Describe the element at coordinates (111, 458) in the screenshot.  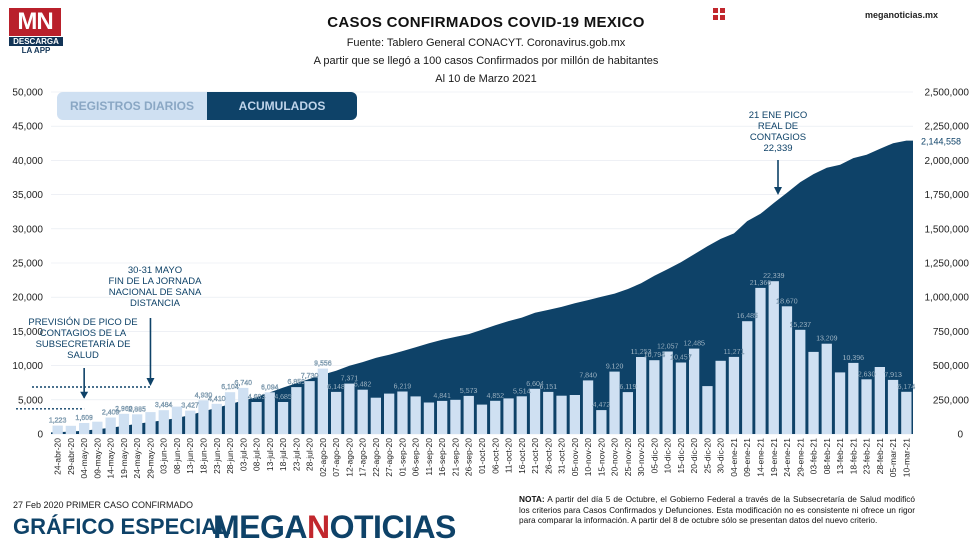
I see `x-tick-label: 14-may-20` at that location.